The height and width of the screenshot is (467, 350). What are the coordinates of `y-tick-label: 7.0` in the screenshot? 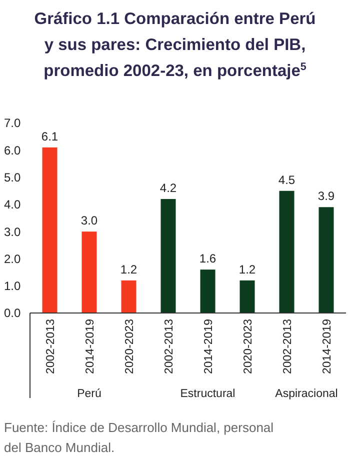 It's located at (13, 123).